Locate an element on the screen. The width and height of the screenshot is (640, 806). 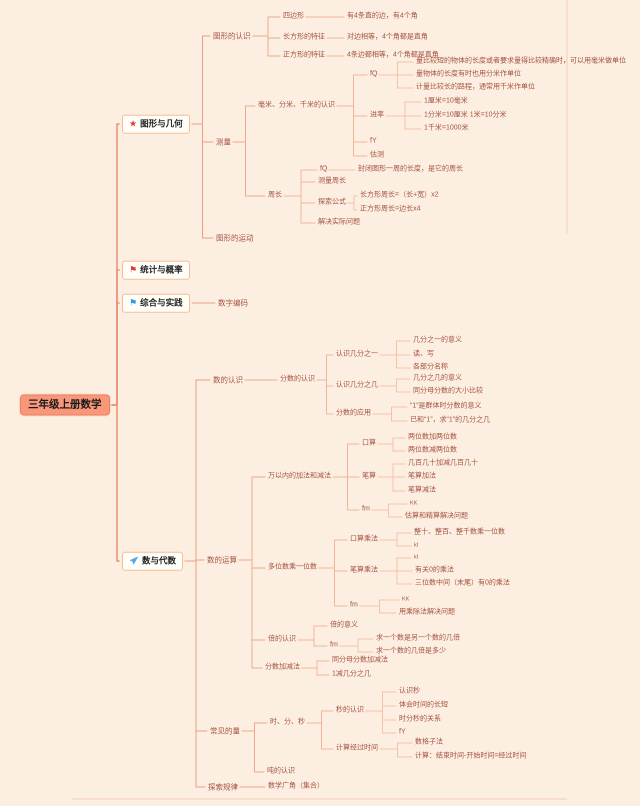
mindmap-node: 图形的运动 is located at coordinates (235, 237).